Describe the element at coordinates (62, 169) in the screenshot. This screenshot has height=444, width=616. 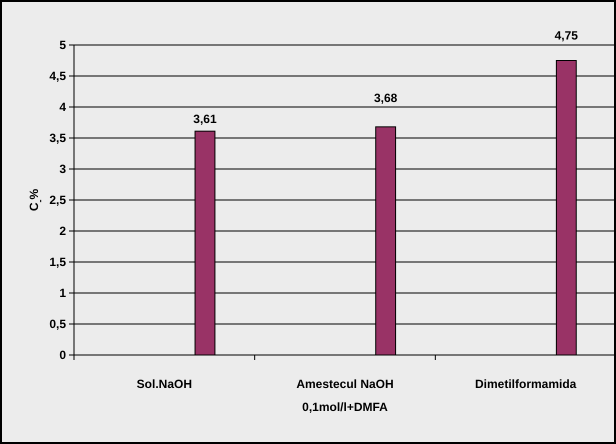
I see `y-tick-label: 3` at that location.